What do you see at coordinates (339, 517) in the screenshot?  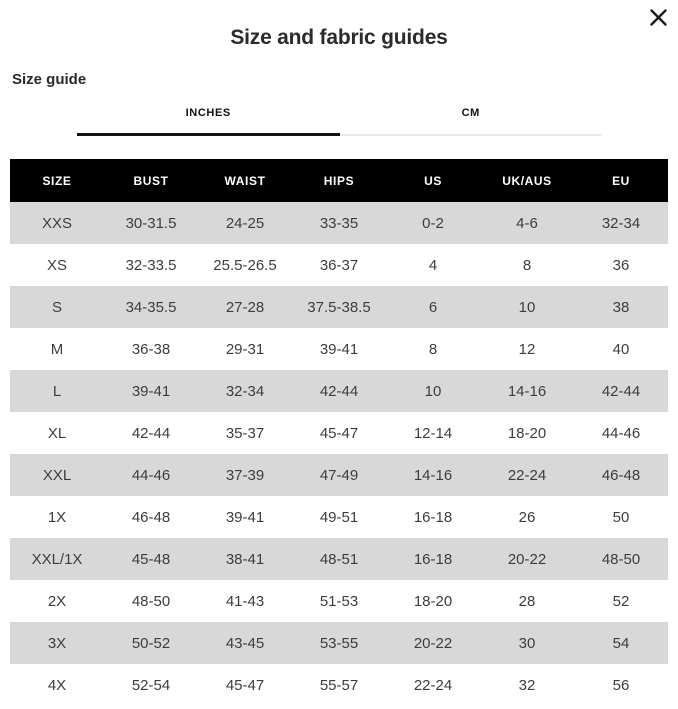 I see `table-row: 1X 46-48 39-41 49-51 16-18 26 50` at bounding box center [339, 517].